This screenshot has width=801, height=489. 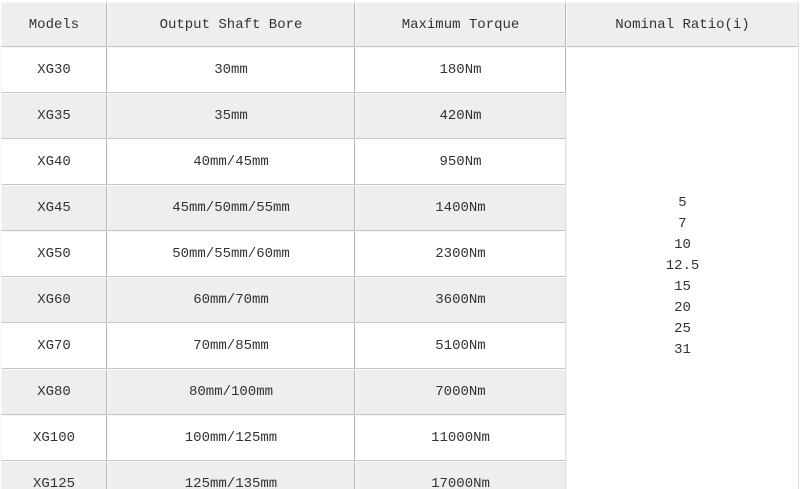 I want to click on model-cell: XG60, so click(x=54, y=300).